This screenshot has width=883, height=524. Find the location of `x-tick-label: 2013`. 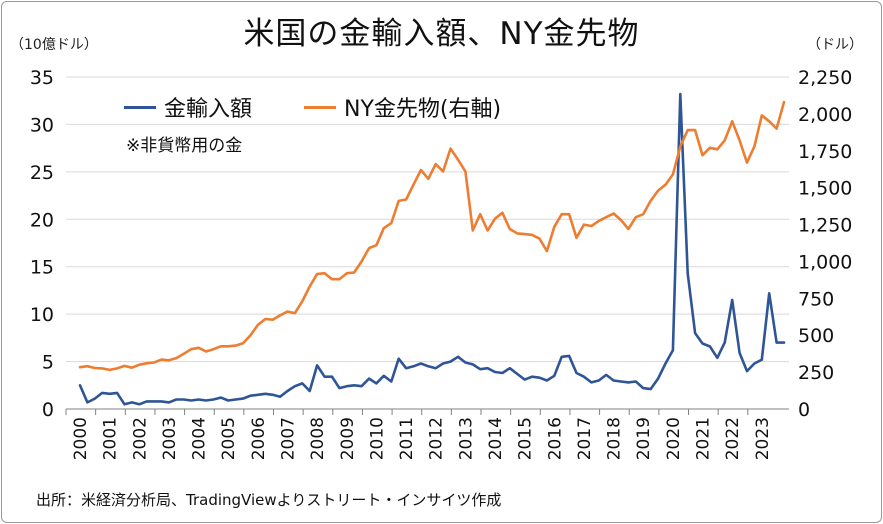

x-tick-label: 2013 is located at coordinates (466, 438).